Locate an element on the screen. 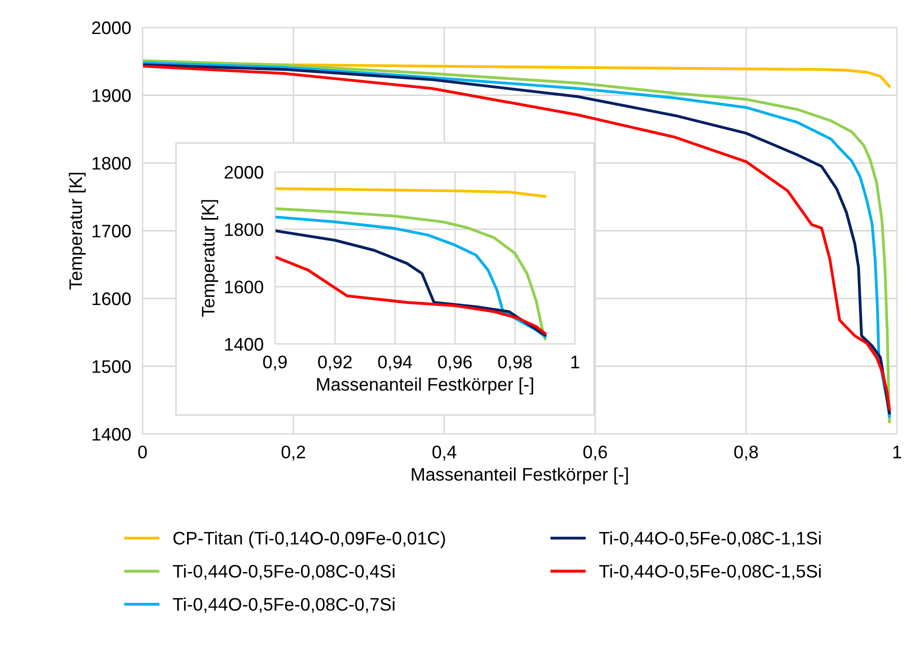 The width and height of the screenshot is (911, 652). x-tick-label: 0,8 is located at coordinates (746, 453).